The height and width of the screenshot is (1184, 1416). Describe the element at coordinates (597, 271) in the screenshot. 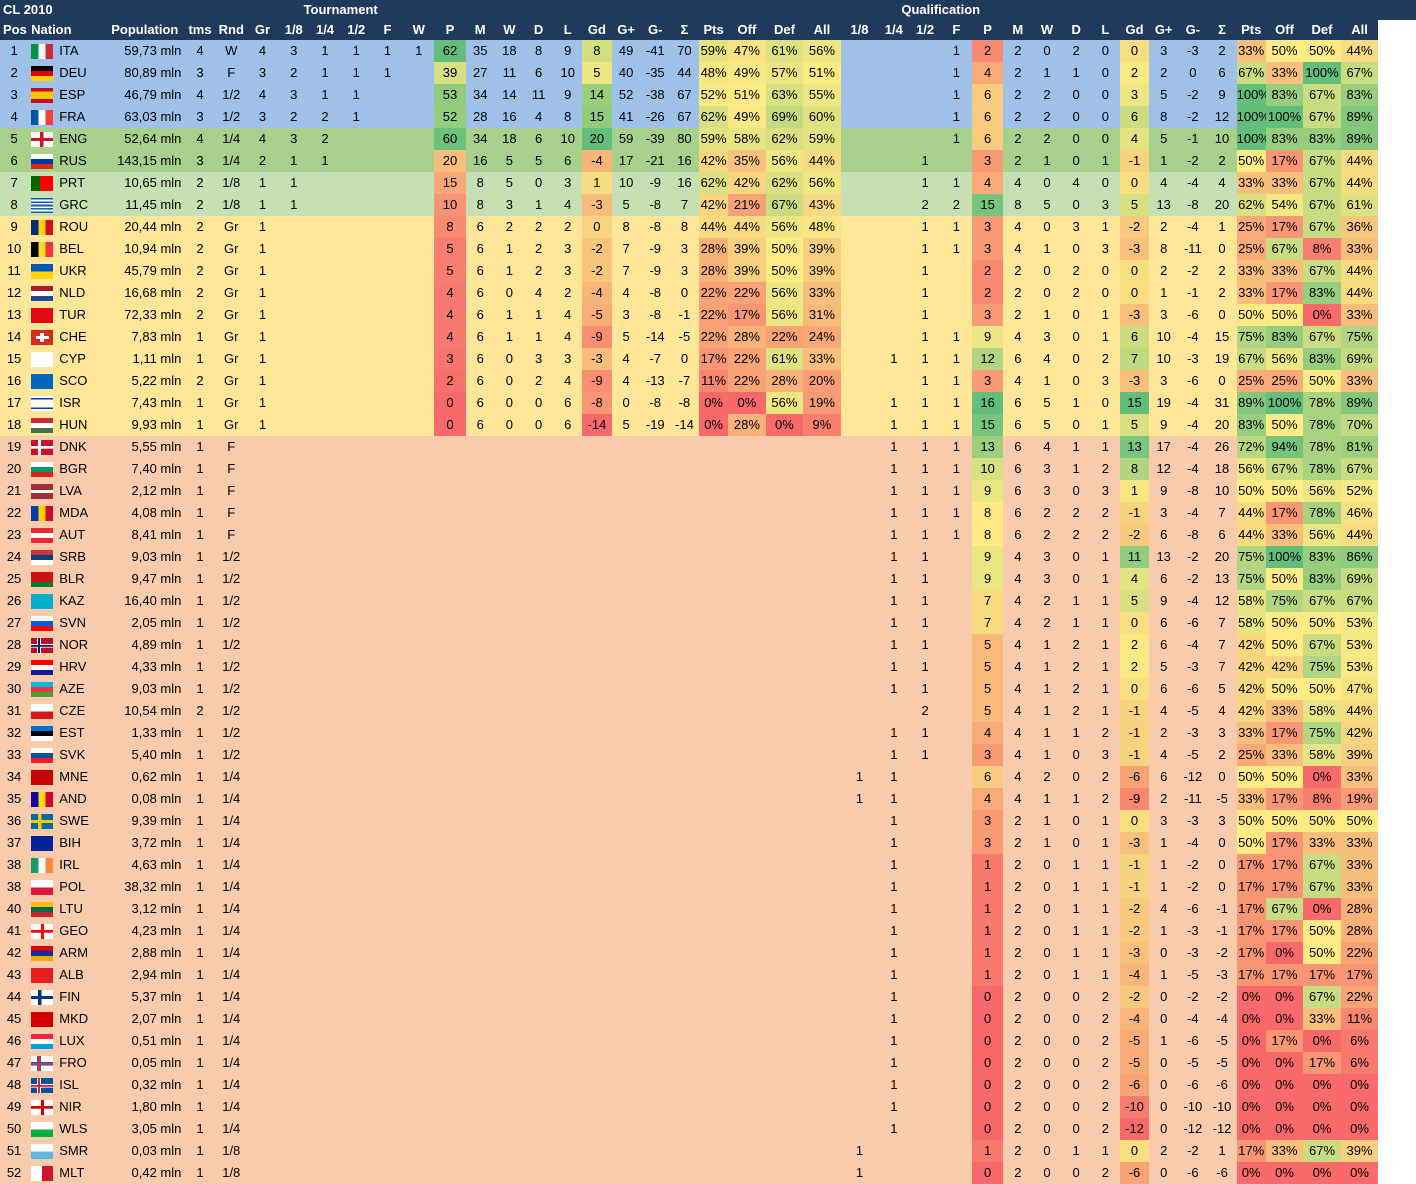

I see `tournament-stat-cell: -2` at that location.